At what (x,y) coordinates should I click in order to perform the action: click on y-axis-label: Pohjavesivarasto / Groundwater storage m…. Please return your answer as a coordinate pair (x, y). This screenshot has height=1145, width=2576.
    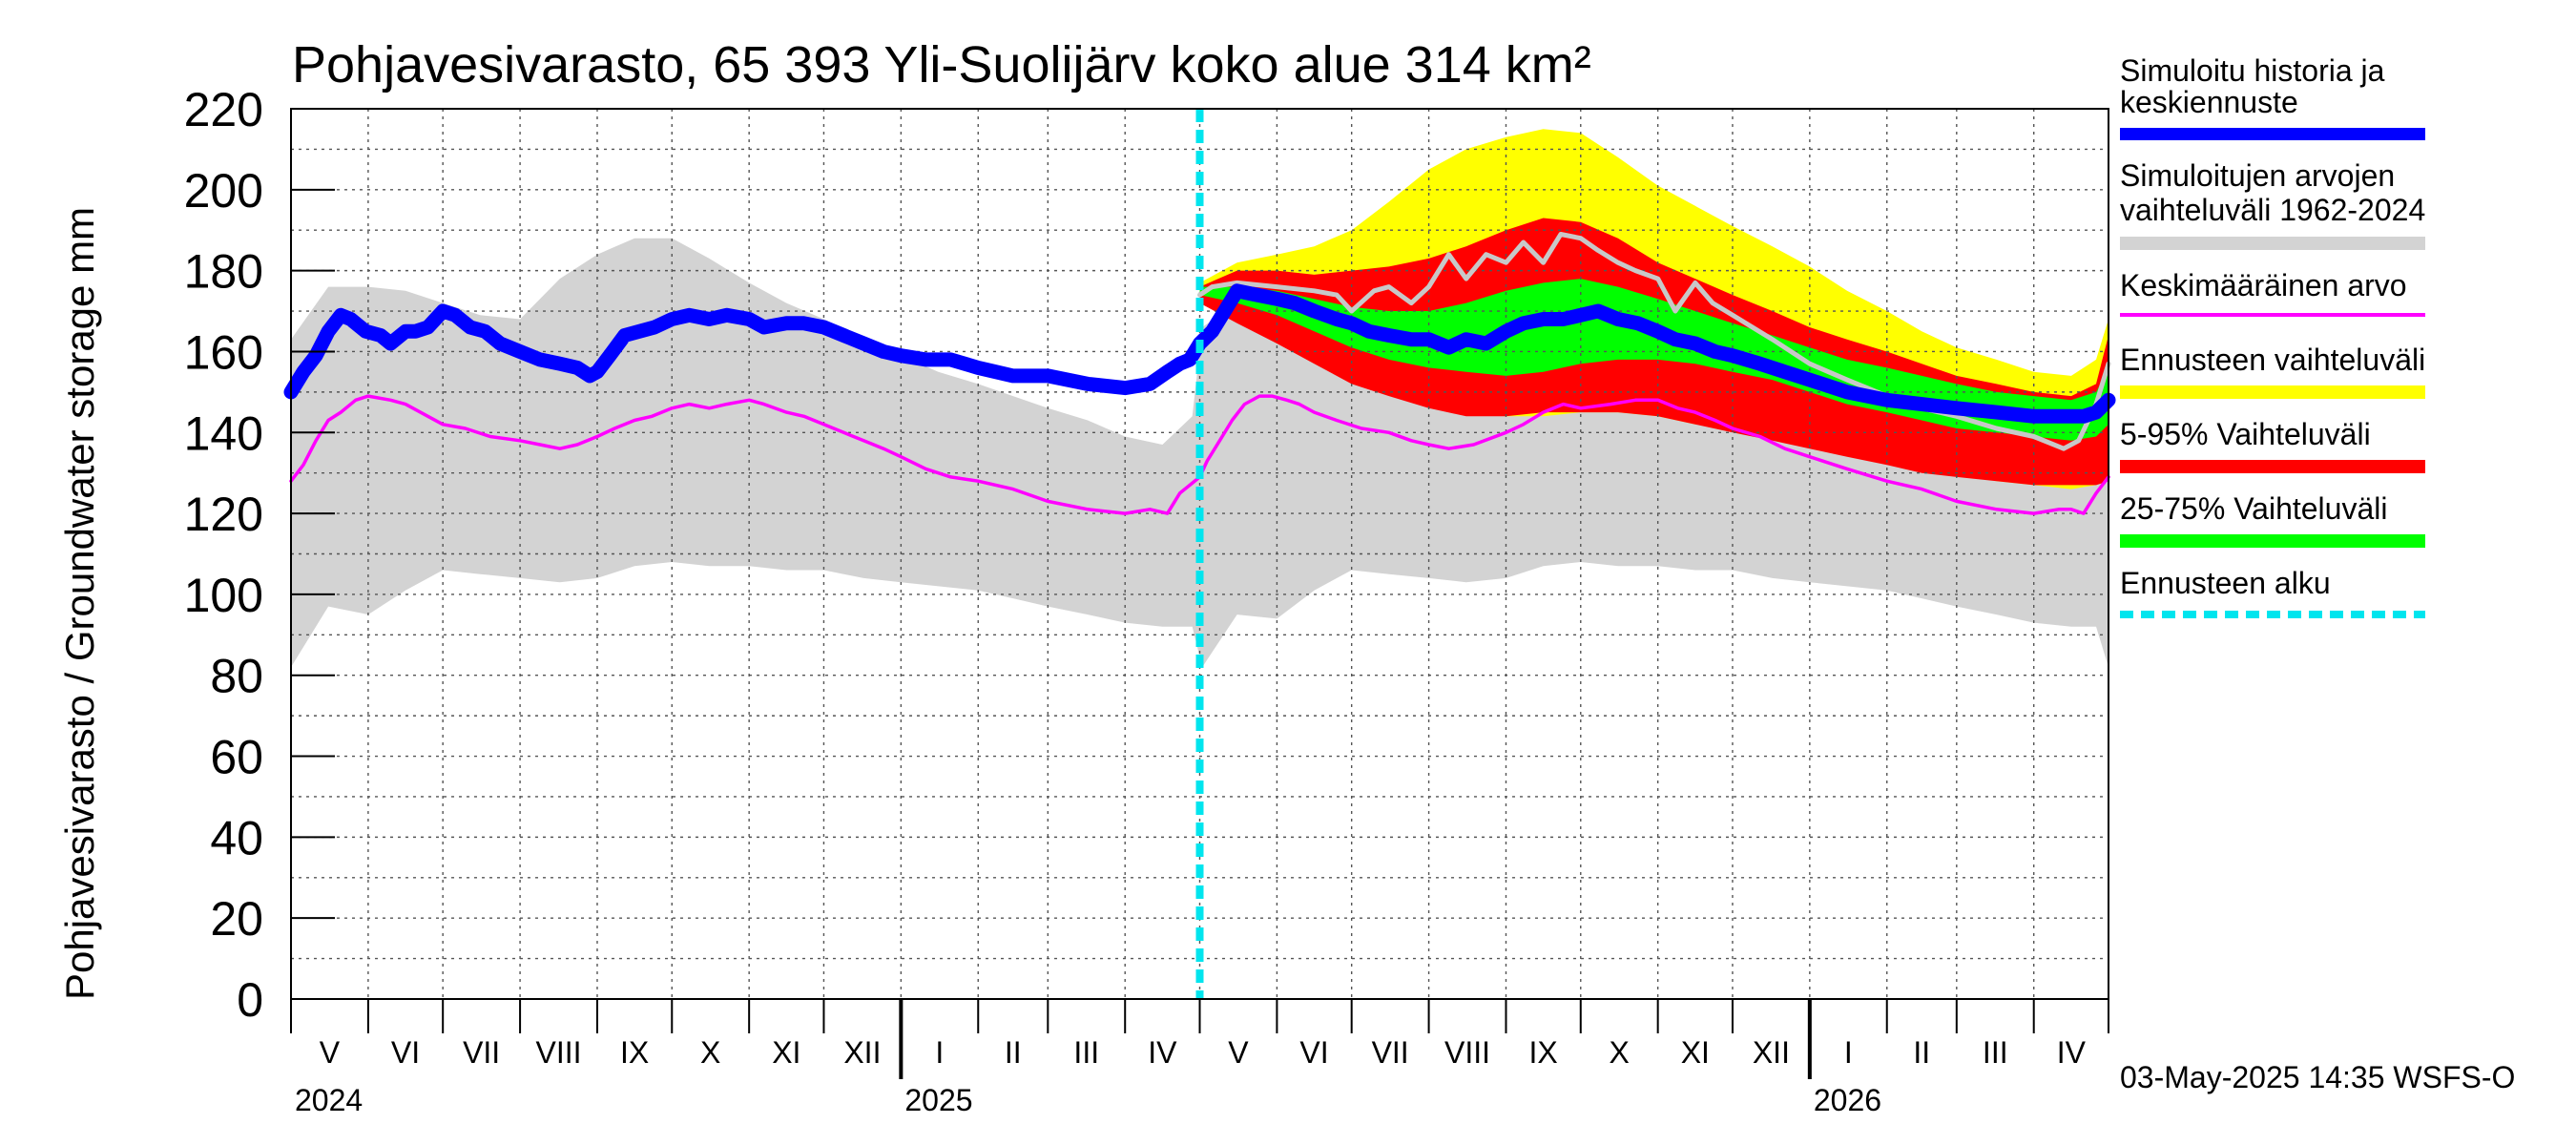
    Looking at the image, I should click on (79, 603).